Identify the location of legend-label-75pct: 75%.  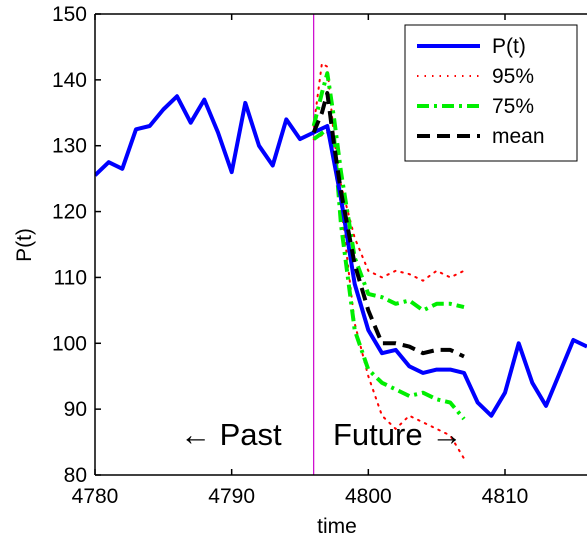
(513, 106).